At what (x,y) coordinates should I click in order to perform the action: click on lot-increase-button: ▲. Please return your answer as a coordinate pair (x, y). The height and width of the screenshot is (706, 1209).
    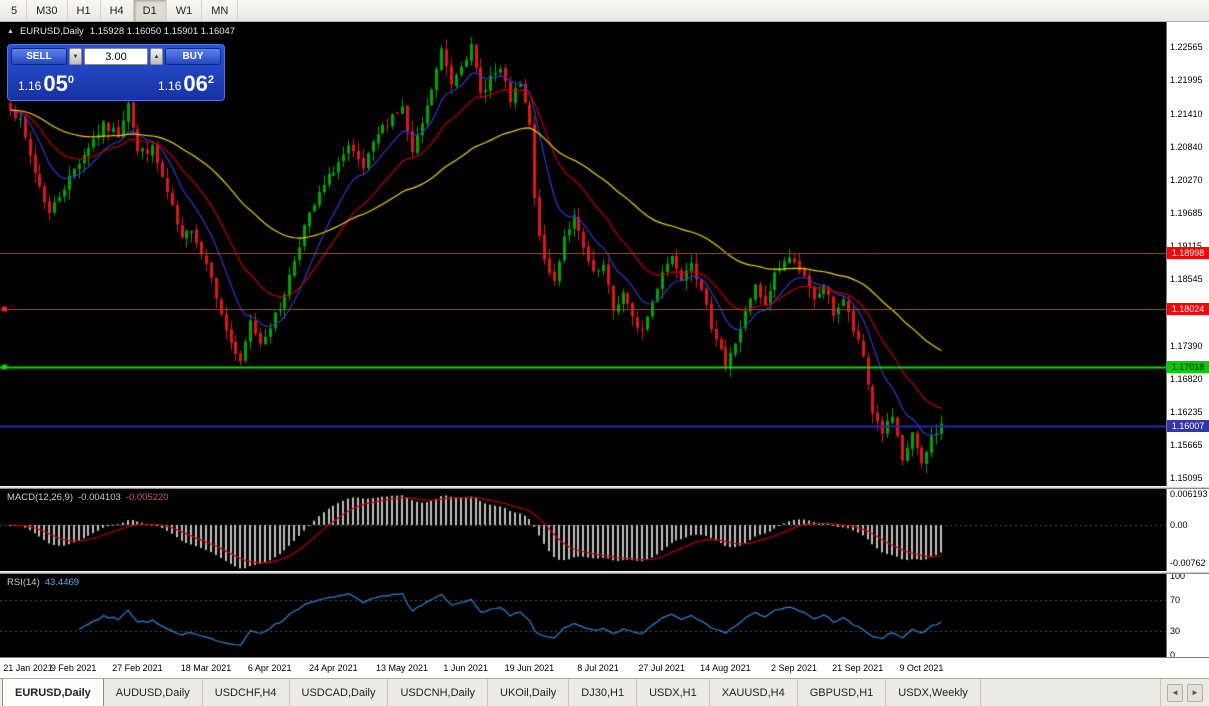
    Looking at the image, I should click on (156, 56).